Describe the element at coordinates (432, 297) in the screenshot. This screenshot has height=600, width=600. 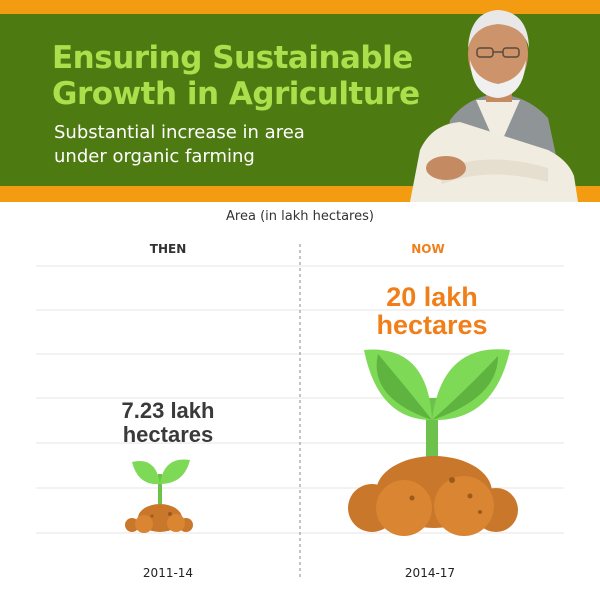
I see `value-label-now-line1: 20 lakh` at that location.